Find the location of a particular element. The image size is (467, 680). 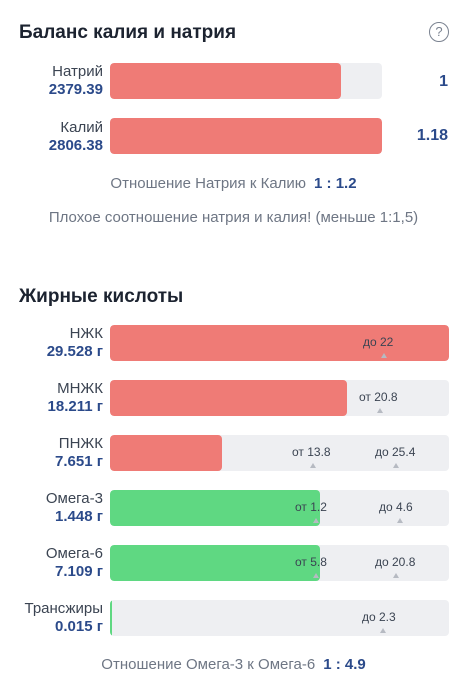

fat-row-label: Омега-6 7.109 г is located at coordinates (74, 563).